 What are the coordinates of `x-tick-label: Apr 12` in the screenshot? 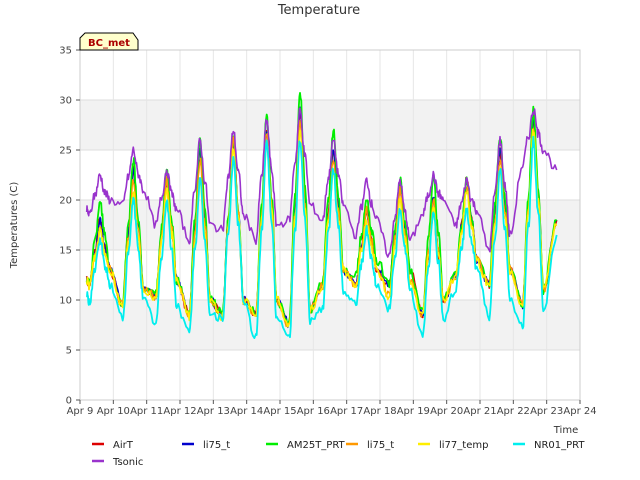 It's located at (179, 411).